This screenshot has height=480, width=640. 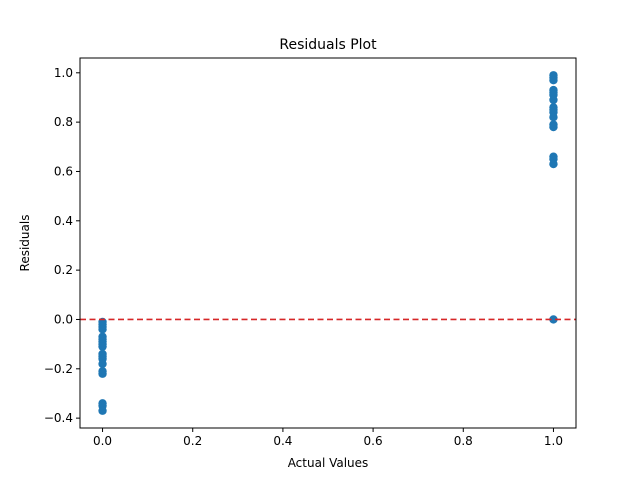 What do you see at coordinates (102, 441) in the screenshot?
I see `x-tick-label: 0.0` at bounding box center [102, 441].